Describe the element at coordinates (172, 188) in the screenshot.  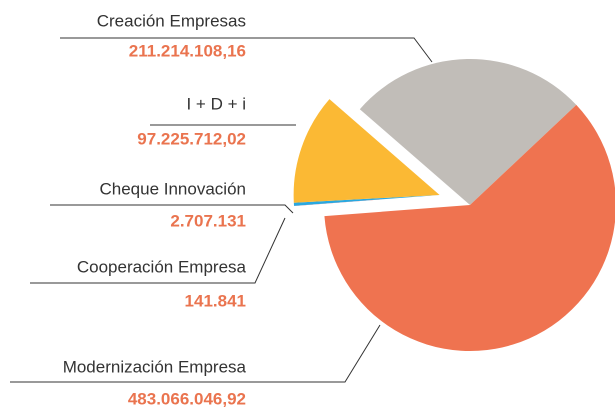
I see `slice-label: Cheque Innovación` at that location.